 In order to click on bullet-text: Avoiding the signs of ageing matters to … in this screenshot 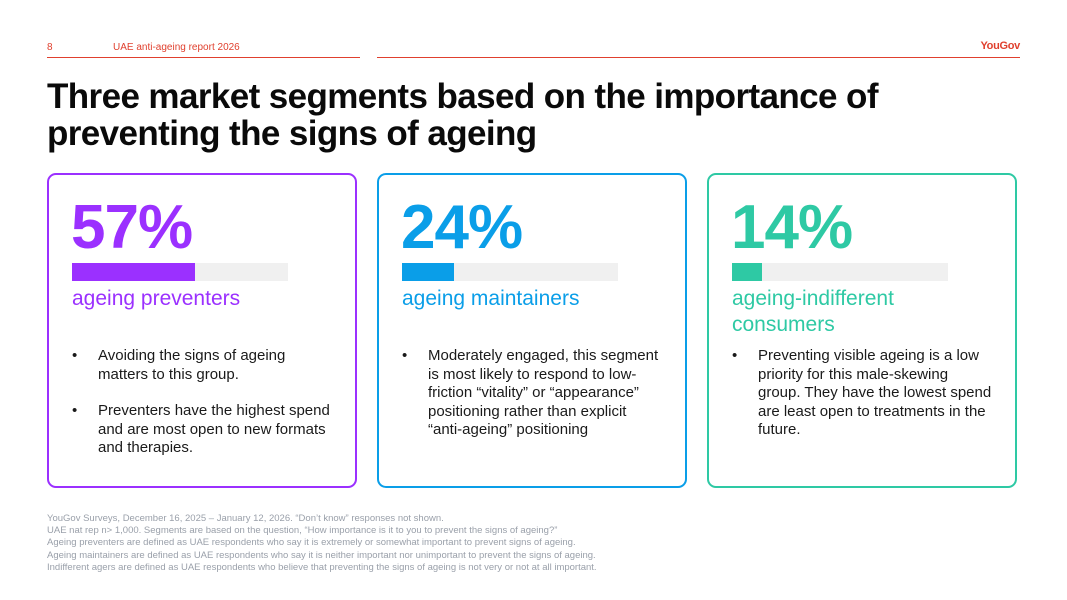, I will do `click(192, 365)`.